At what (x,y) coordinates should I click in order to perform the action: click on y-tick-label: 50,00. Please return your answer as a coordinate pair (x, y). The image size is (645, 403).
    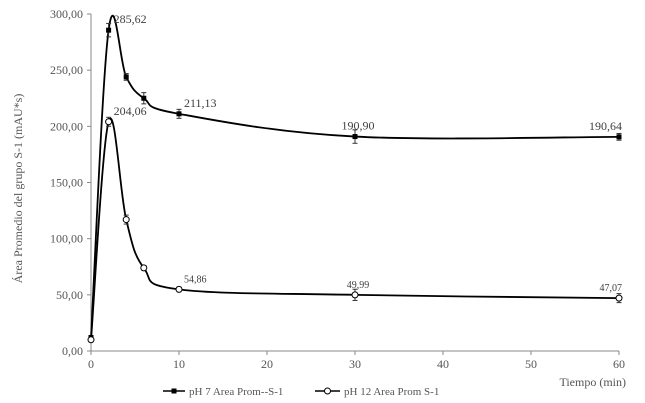
    Looking at the image, I should click on (69, 295).